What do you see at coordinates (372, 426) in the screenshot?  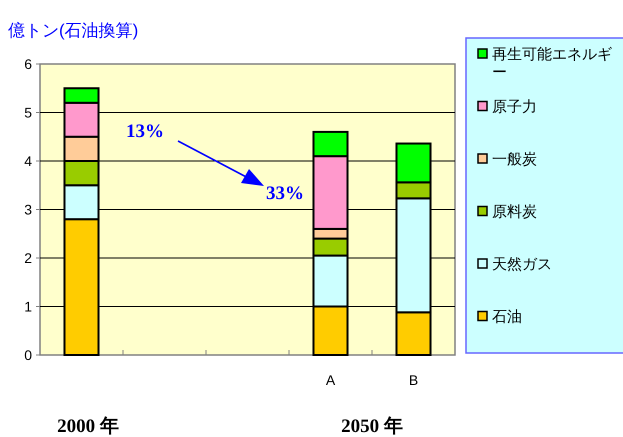 I see `text: 2050 年` at bounding box center [372, 426].